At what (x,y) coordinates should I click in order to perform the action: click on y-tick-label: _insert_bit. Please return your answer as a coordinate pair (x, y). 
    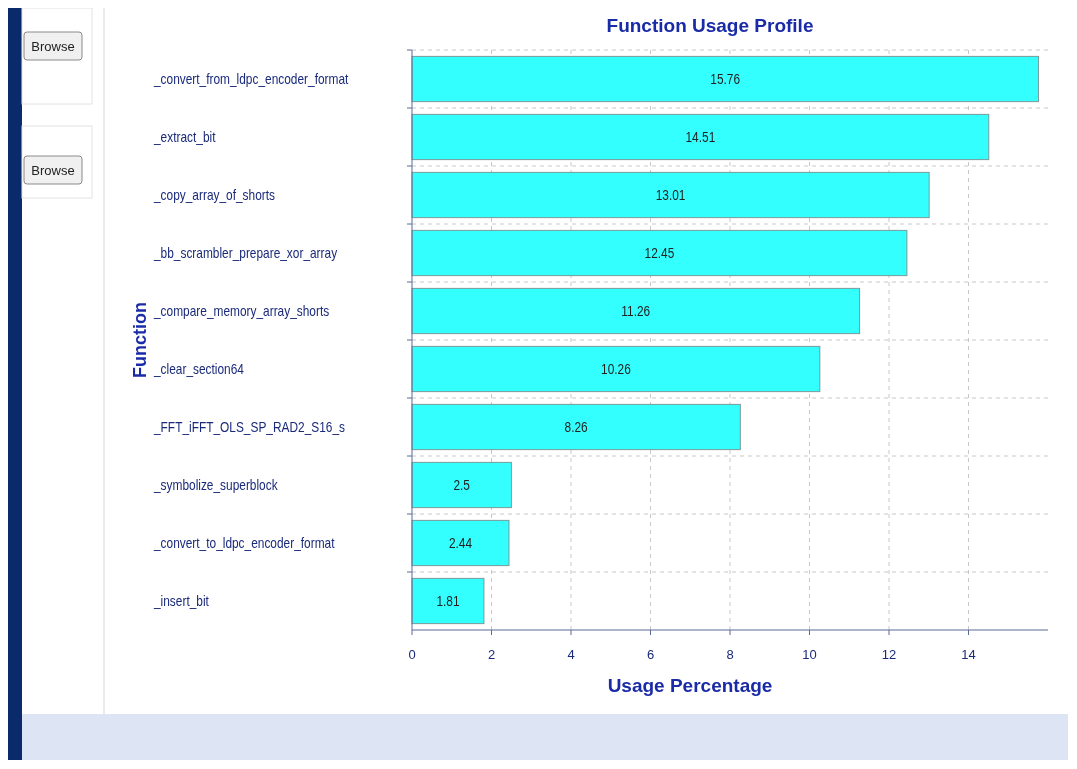
    Looking at the image, I should click on (181, 601).